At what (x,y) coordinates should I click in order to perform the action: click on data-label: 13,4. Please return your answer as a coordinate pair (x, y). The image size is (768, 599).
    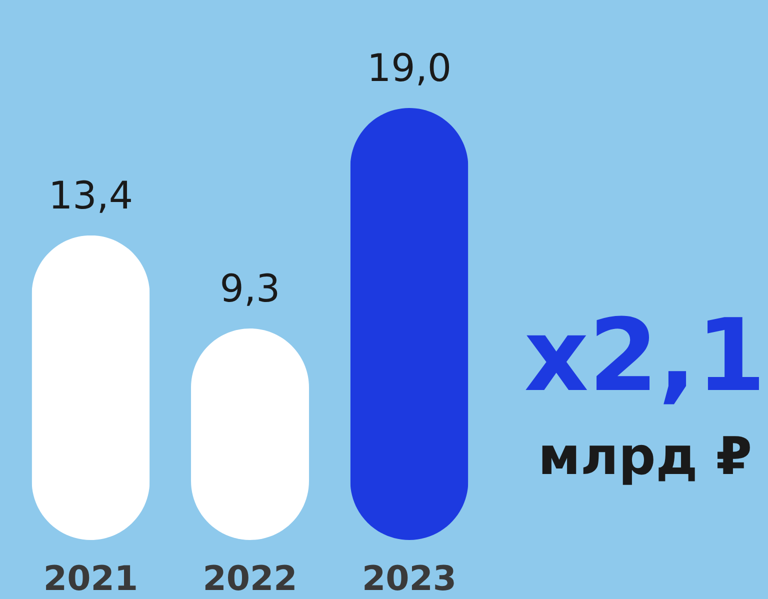
    Looking at the image, I should click on (91, 195).